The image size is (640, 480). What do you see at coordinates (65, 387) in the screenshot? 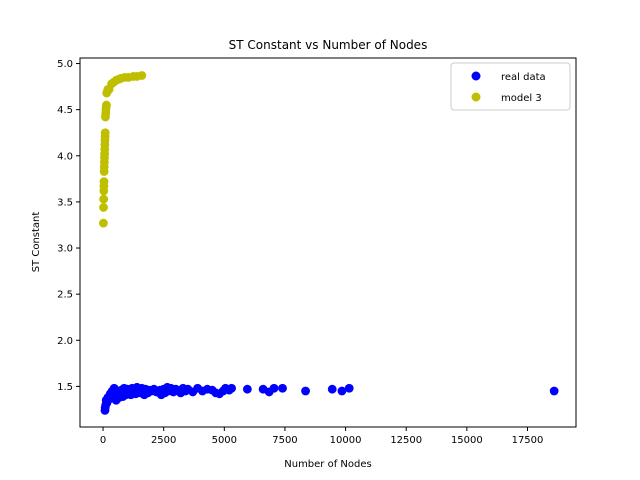
I see `y-tick-label: 1.5` at bounding box center [65, 387].